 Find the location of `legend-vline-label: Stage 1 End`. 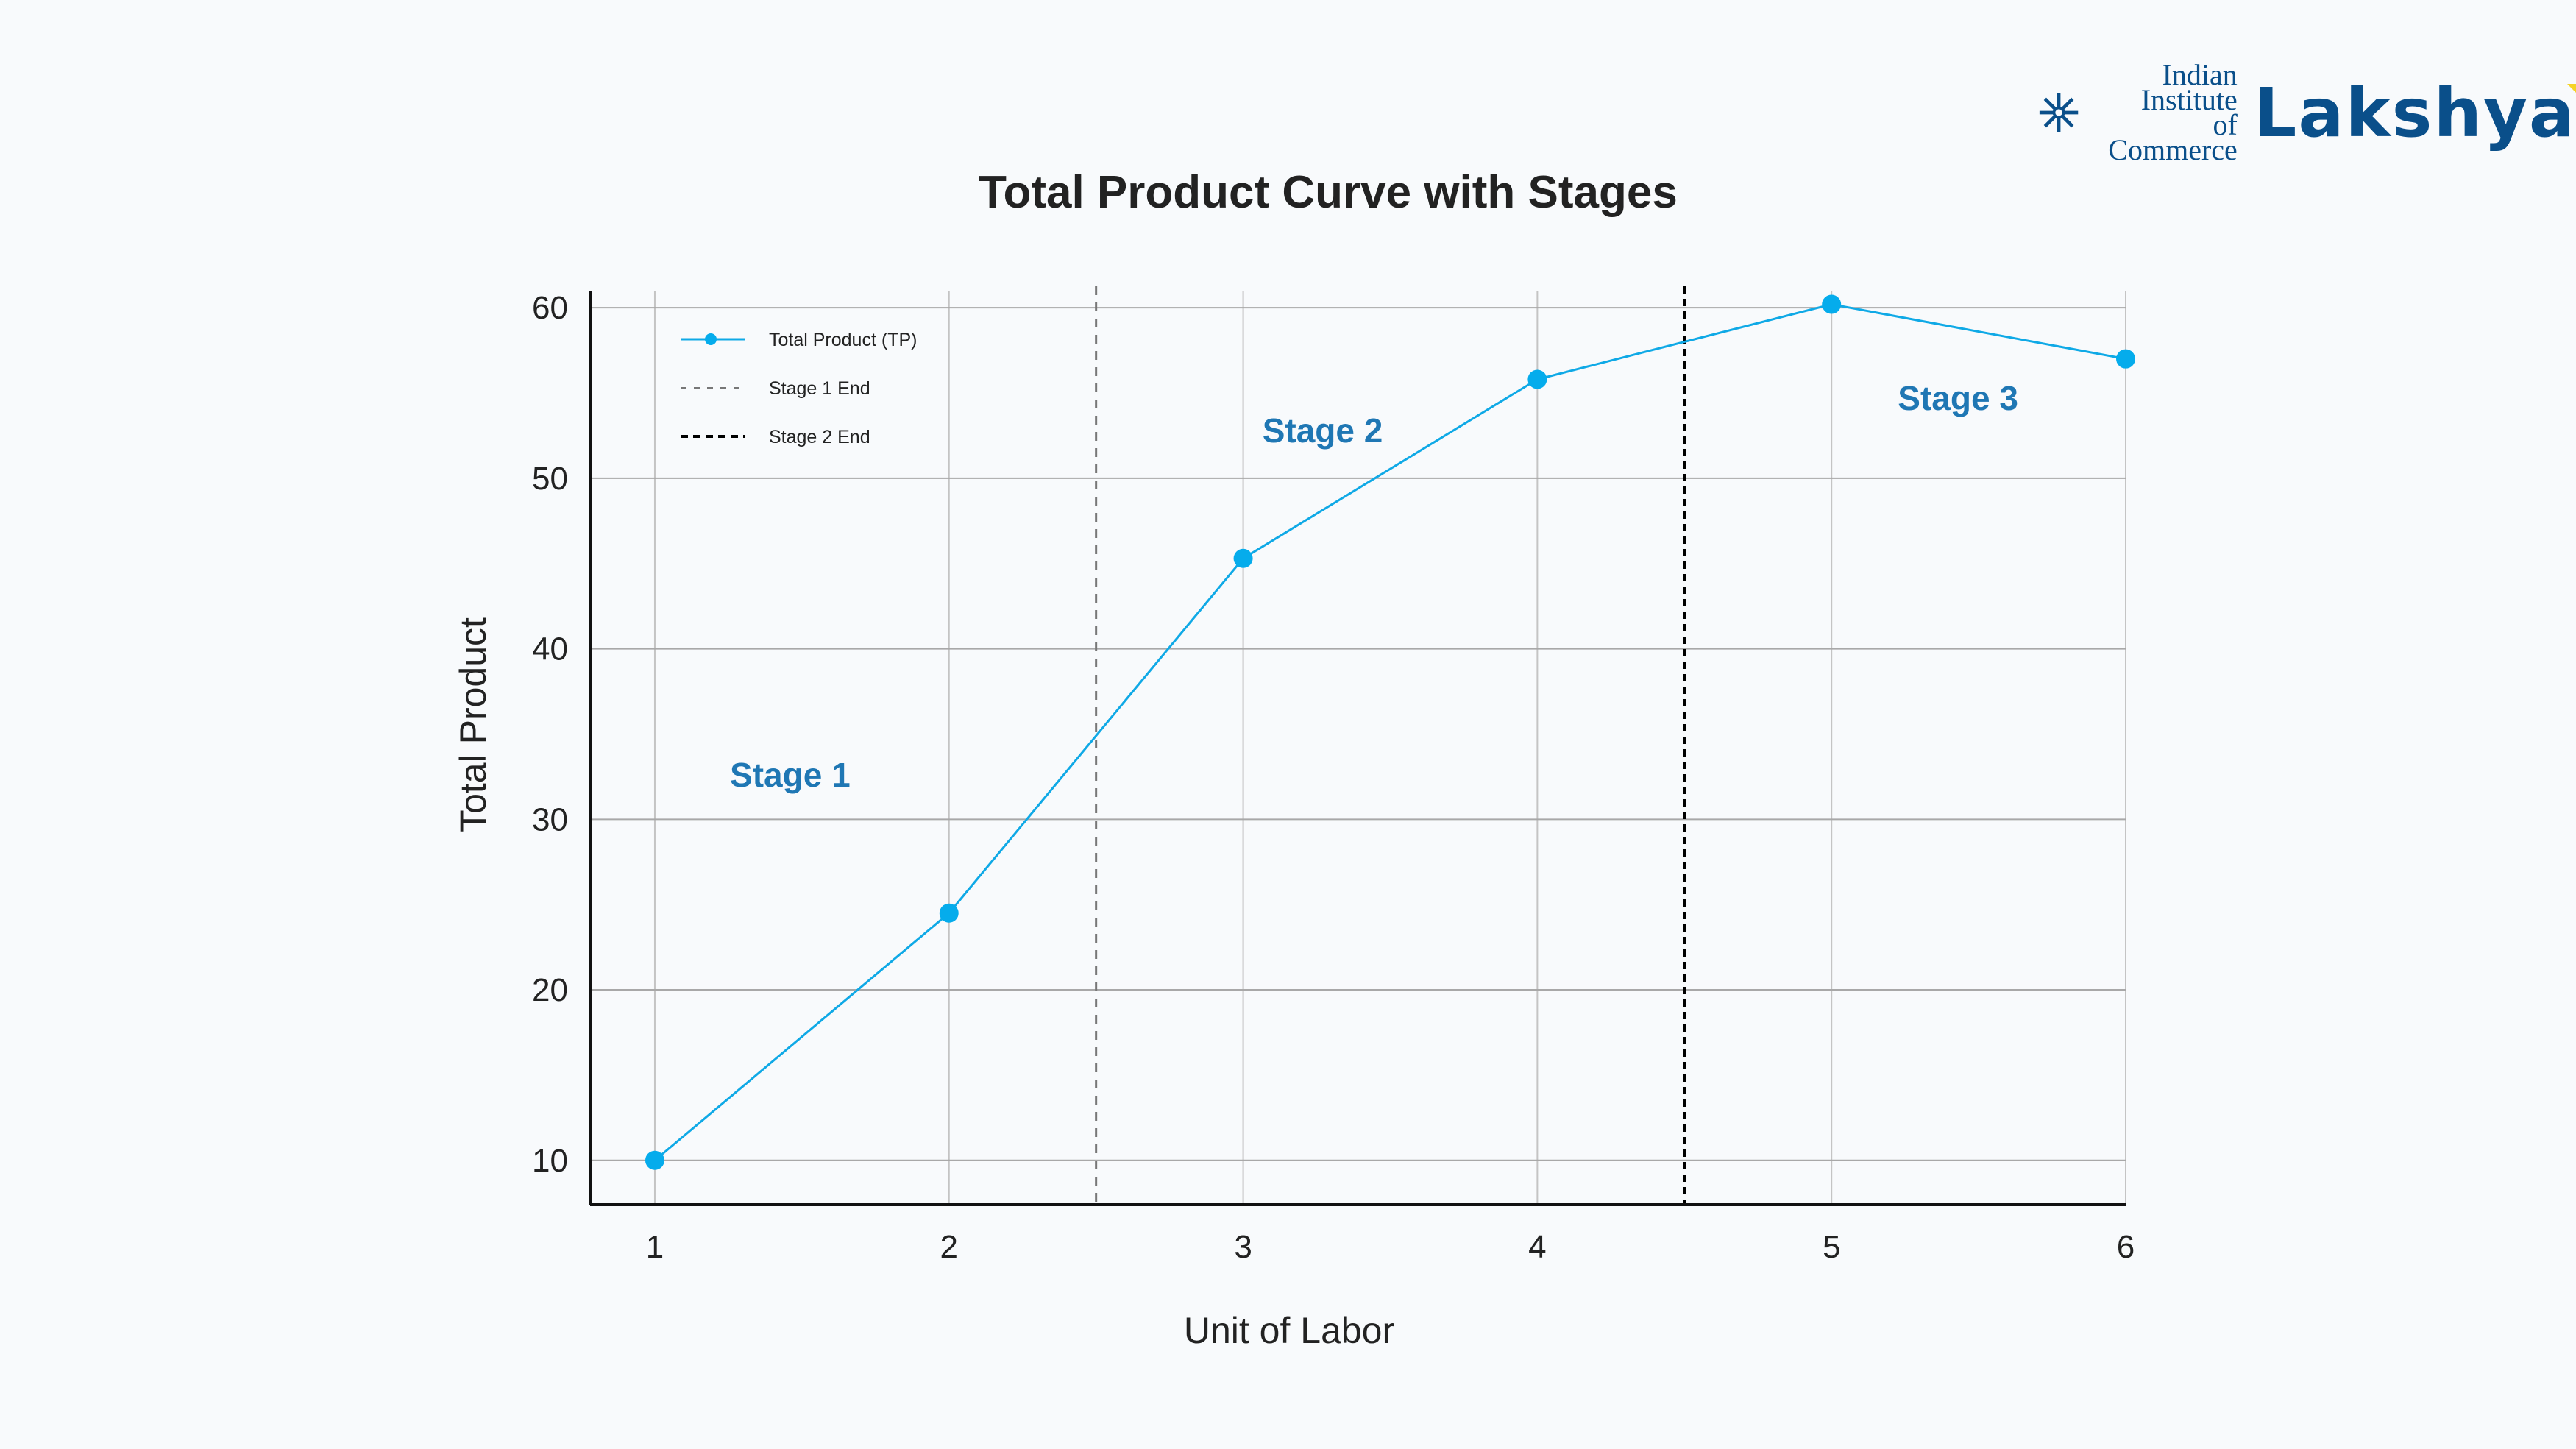

legend-vline-label: Stage 1 End is located at coordinates (819, 388).